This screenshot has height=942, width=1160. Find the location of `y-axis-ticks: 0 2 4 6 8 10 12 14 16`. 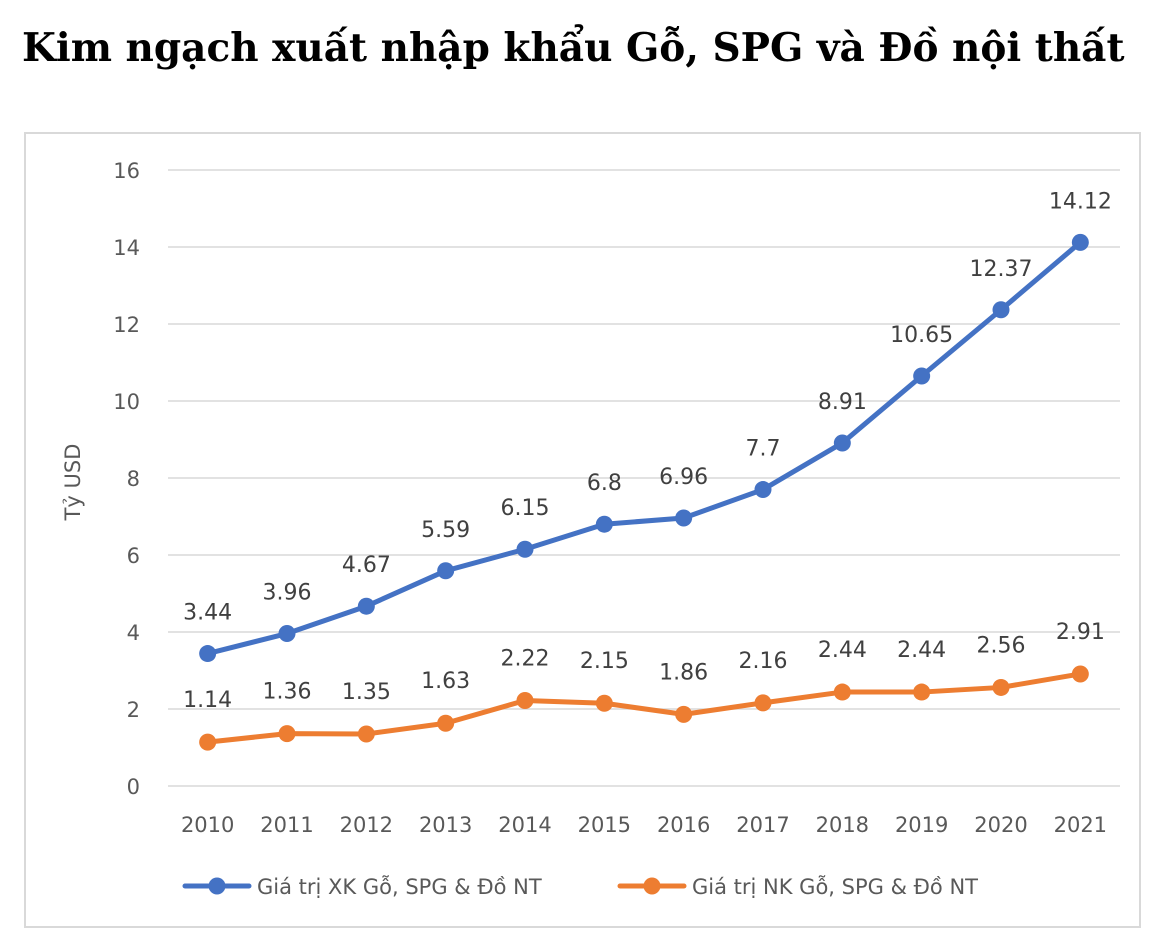

y-axis-ticks: 0 2 4 6 8 10 12 14 16 is located at coordinates (126, 479).